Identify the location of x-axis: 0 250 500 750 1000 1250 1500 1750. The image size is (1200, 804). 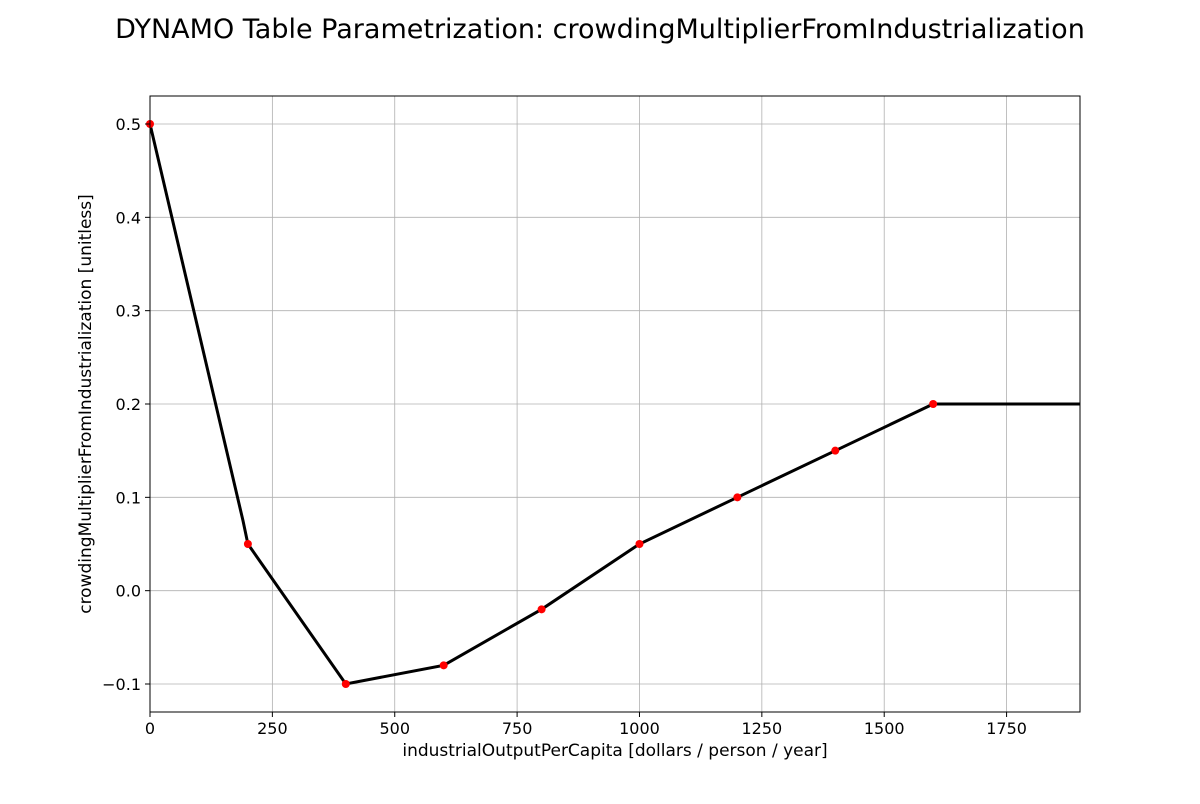
(586, 725).